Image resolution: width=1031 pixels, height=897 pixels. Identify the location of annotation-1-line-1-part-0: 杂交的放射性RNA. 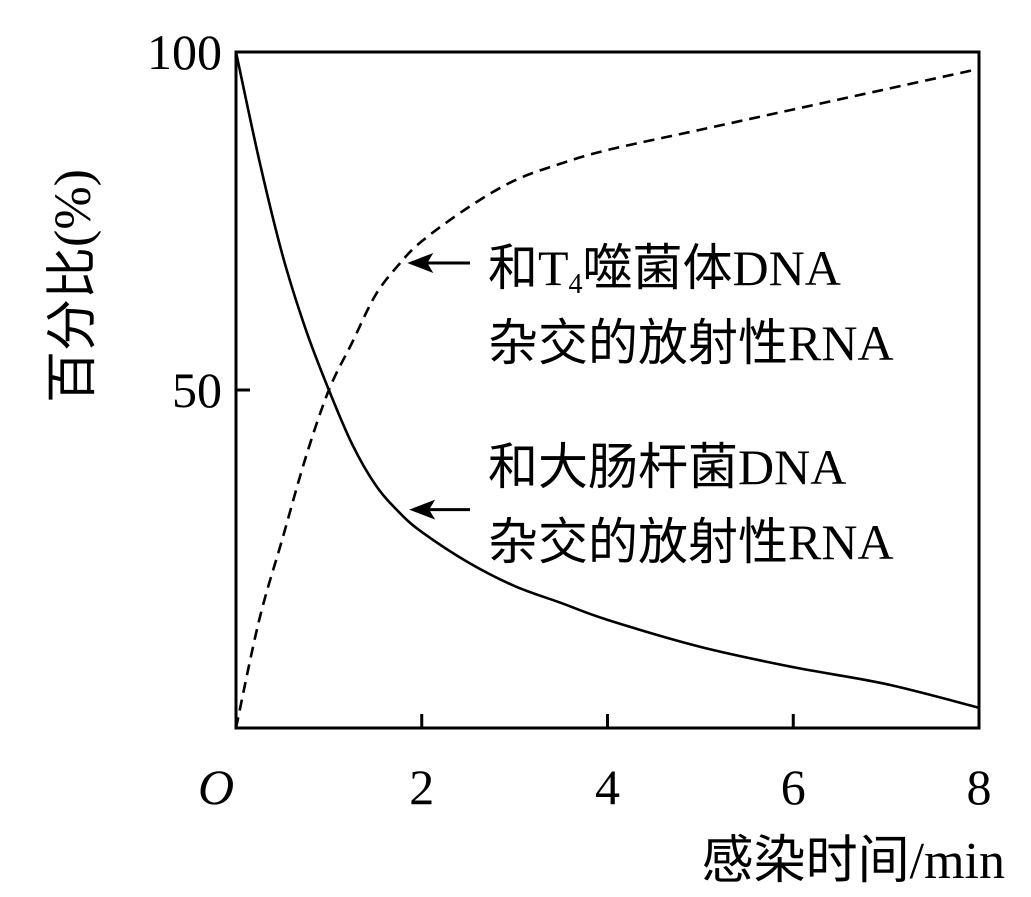
(691, 542).